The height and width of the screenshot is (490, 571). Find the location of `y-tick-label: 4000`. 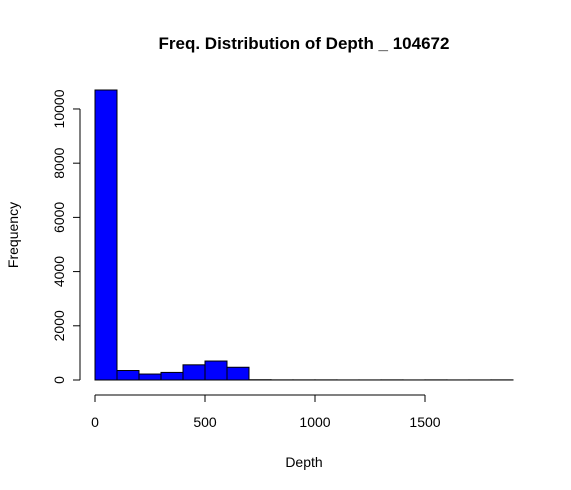

y-tick-label: 4000 is located at coordinates (59, 271).